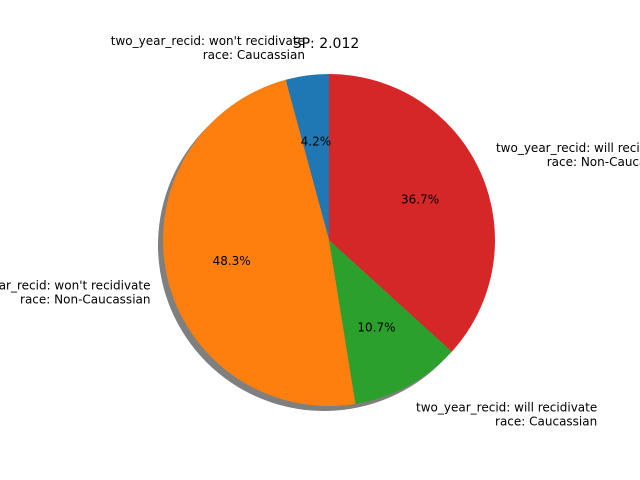  What do you see at coordinates (326, 44) in the screenshot?
I see `chart-title: SP: 2.012` at bounding box center [326, 44].